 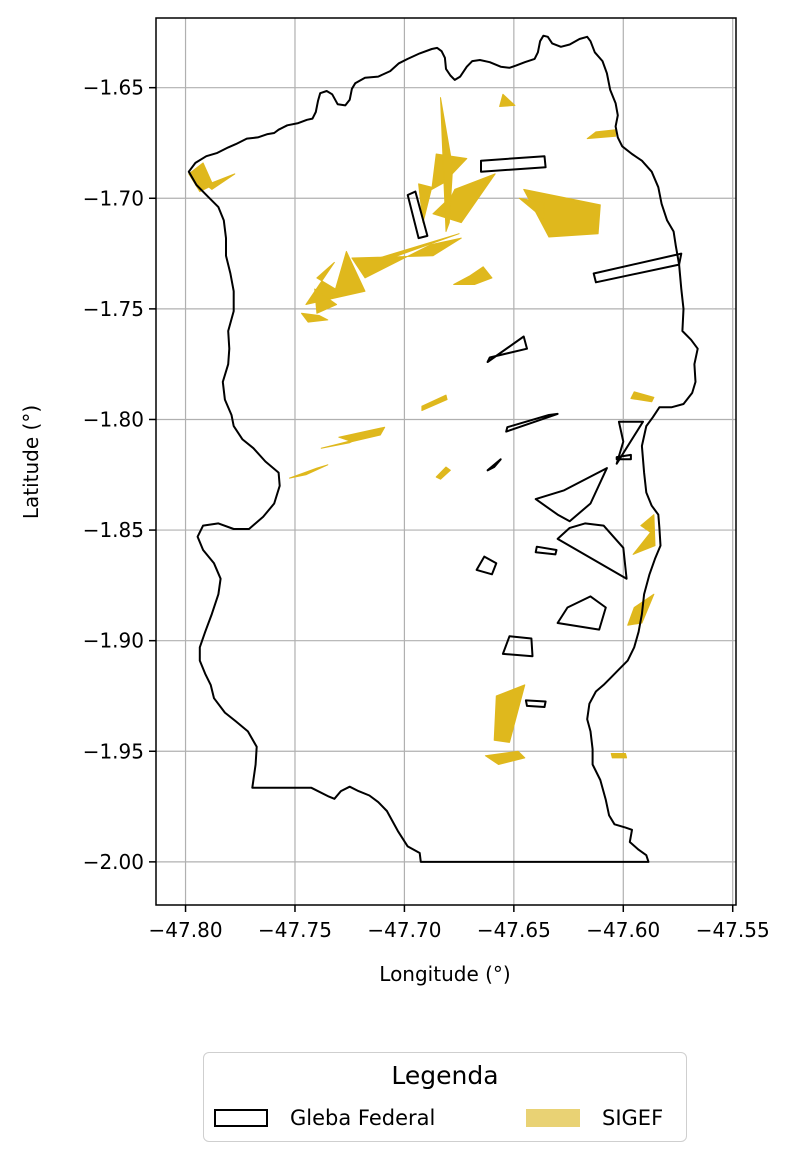 I want to click on x-tick-label: −47.80, so click(x=186, y=930).